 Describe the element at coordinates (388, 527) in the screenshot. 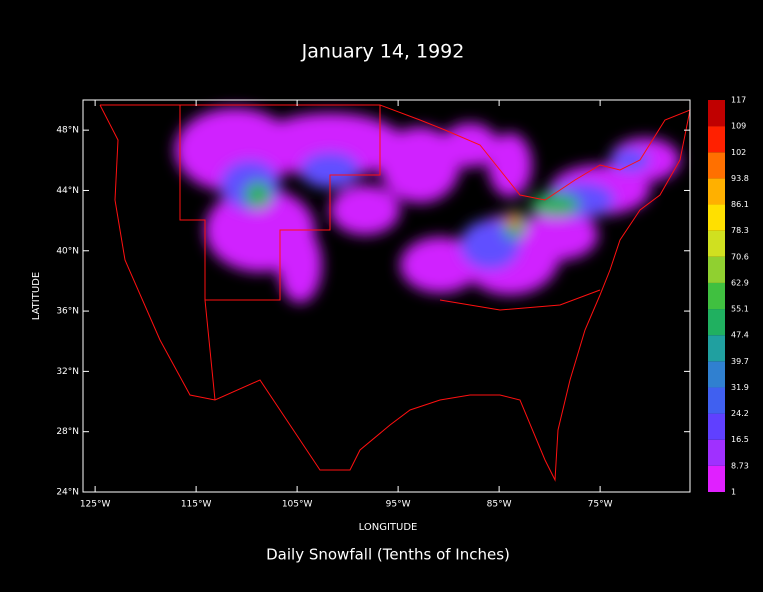

I see `x-axis-label: LONGITUDE` at that location.